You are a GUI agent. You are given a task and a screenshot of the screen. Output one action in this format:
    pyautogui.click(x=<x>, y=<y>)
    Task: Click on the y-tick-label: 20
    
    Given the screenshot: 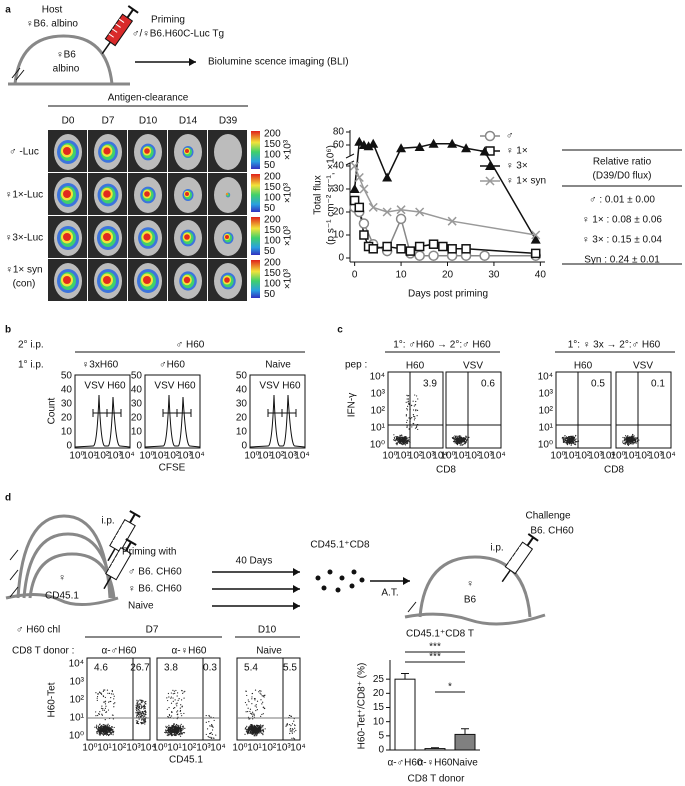 What is the action you would take?
    pyautogui.click(x=242, y=418)
    